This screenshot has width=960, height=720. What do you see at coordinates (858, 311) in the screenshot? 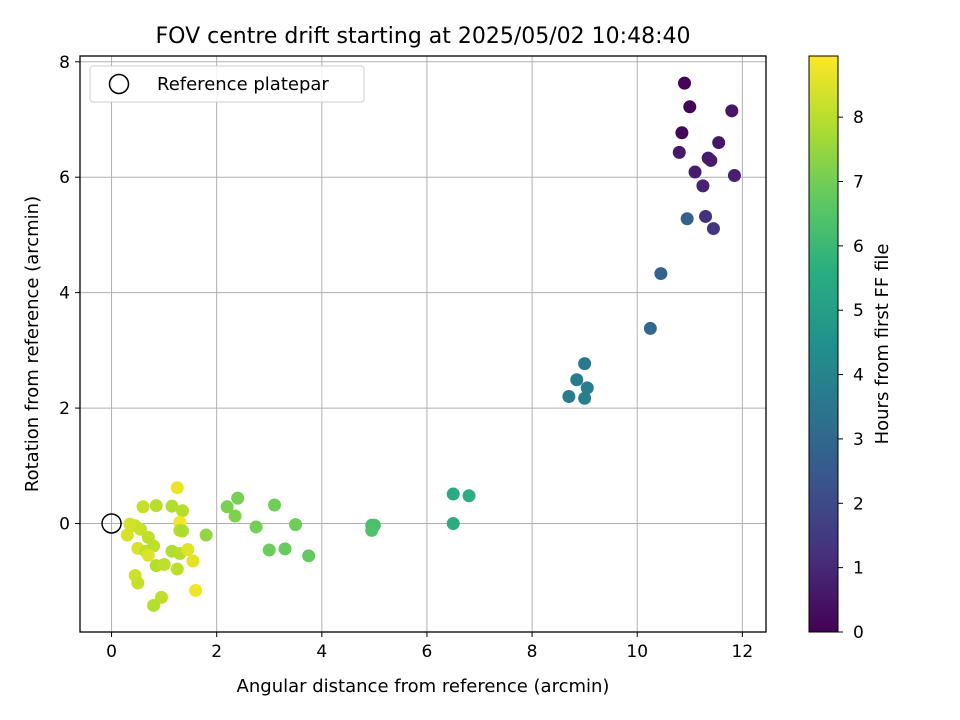
I see `colorbar-tick-label: 5` at bounding box center [858, 311].